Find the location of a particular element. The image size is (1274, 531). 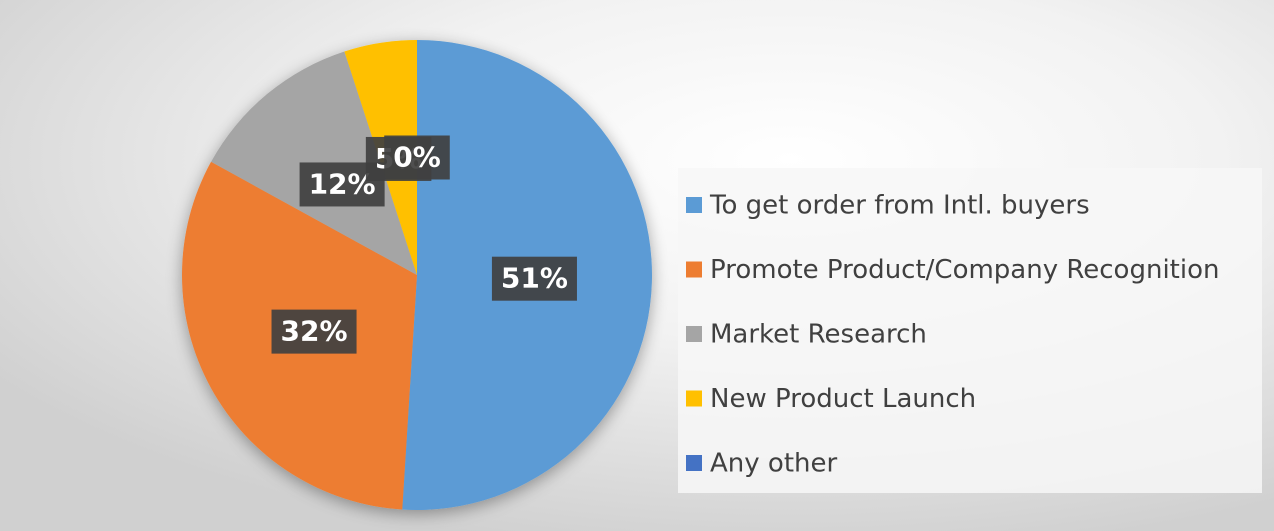

legend-label: New Product Launch is located at coordinates (843, 399).